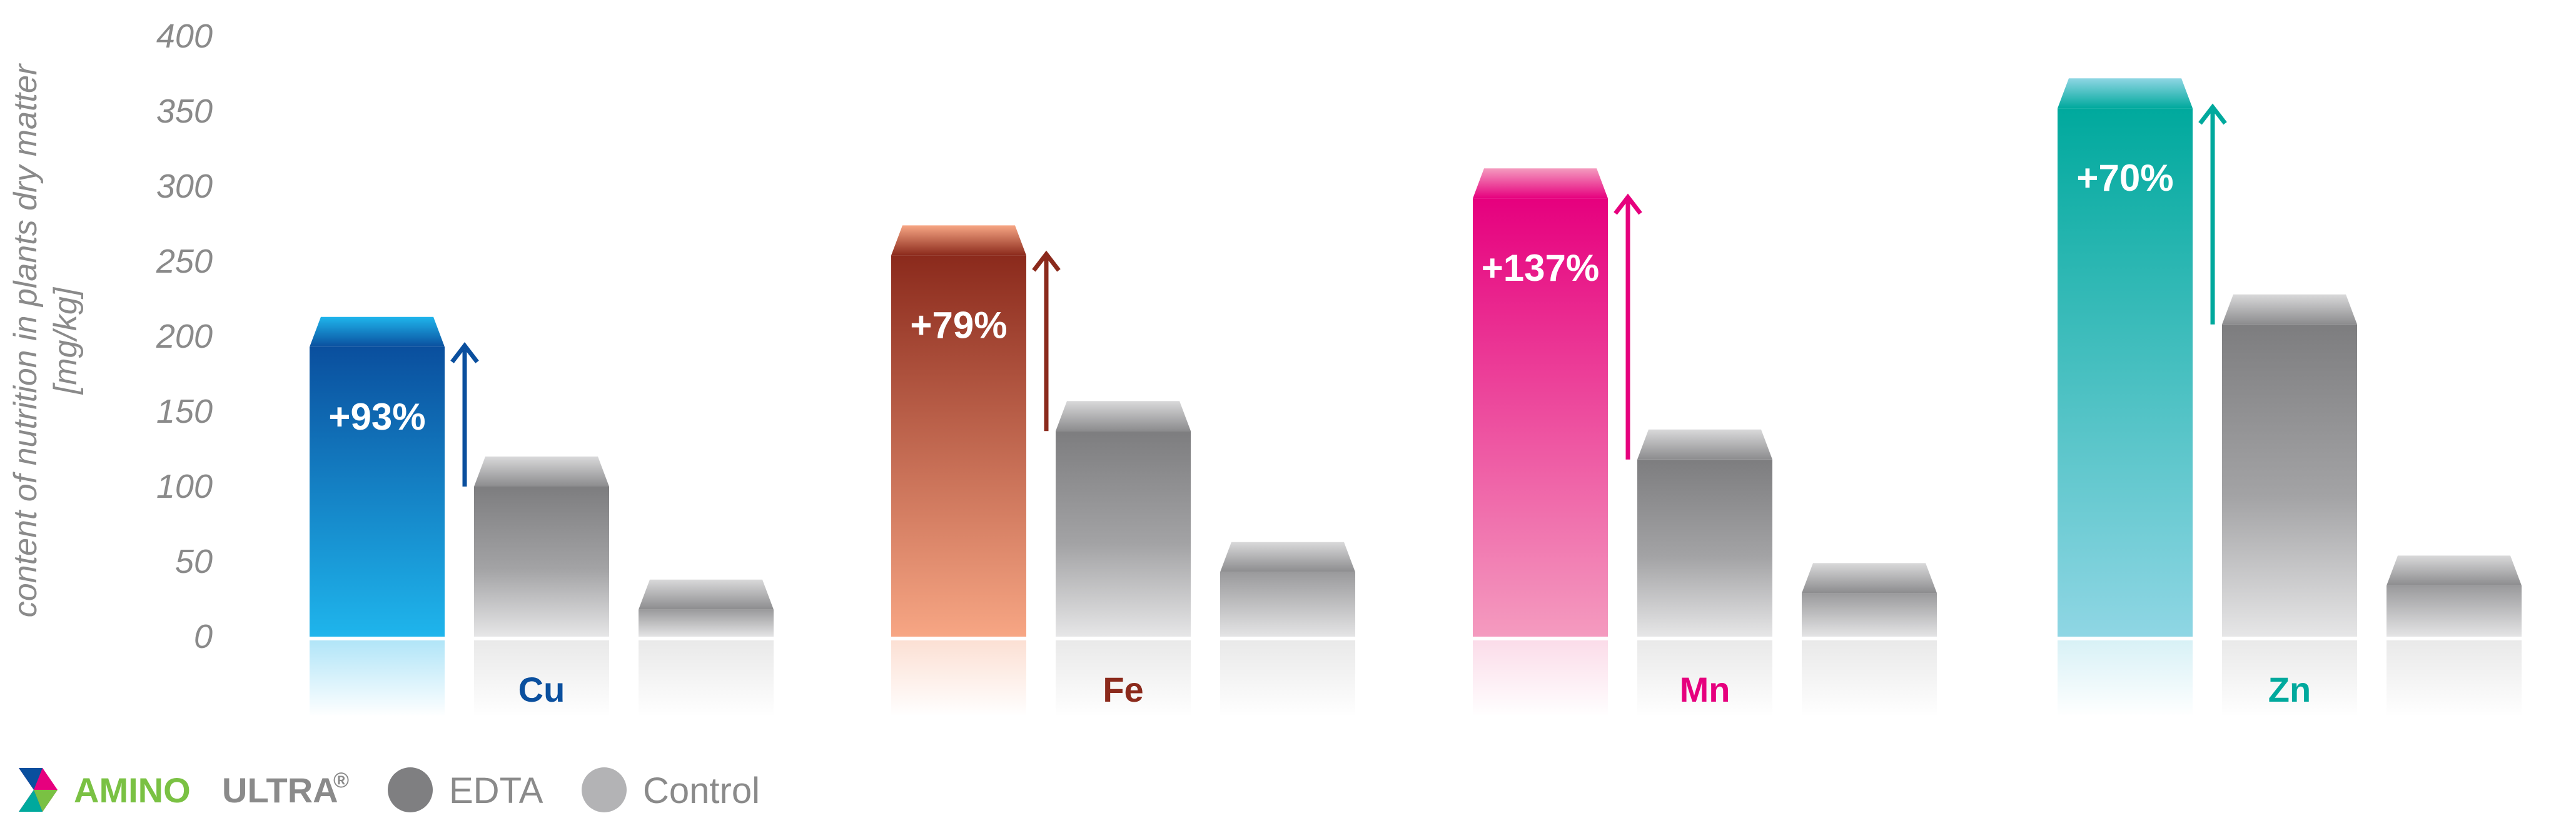  Describe the element at coordinates (184, 487) in the screenshot. I see `y-tick-label: 100` at that location.